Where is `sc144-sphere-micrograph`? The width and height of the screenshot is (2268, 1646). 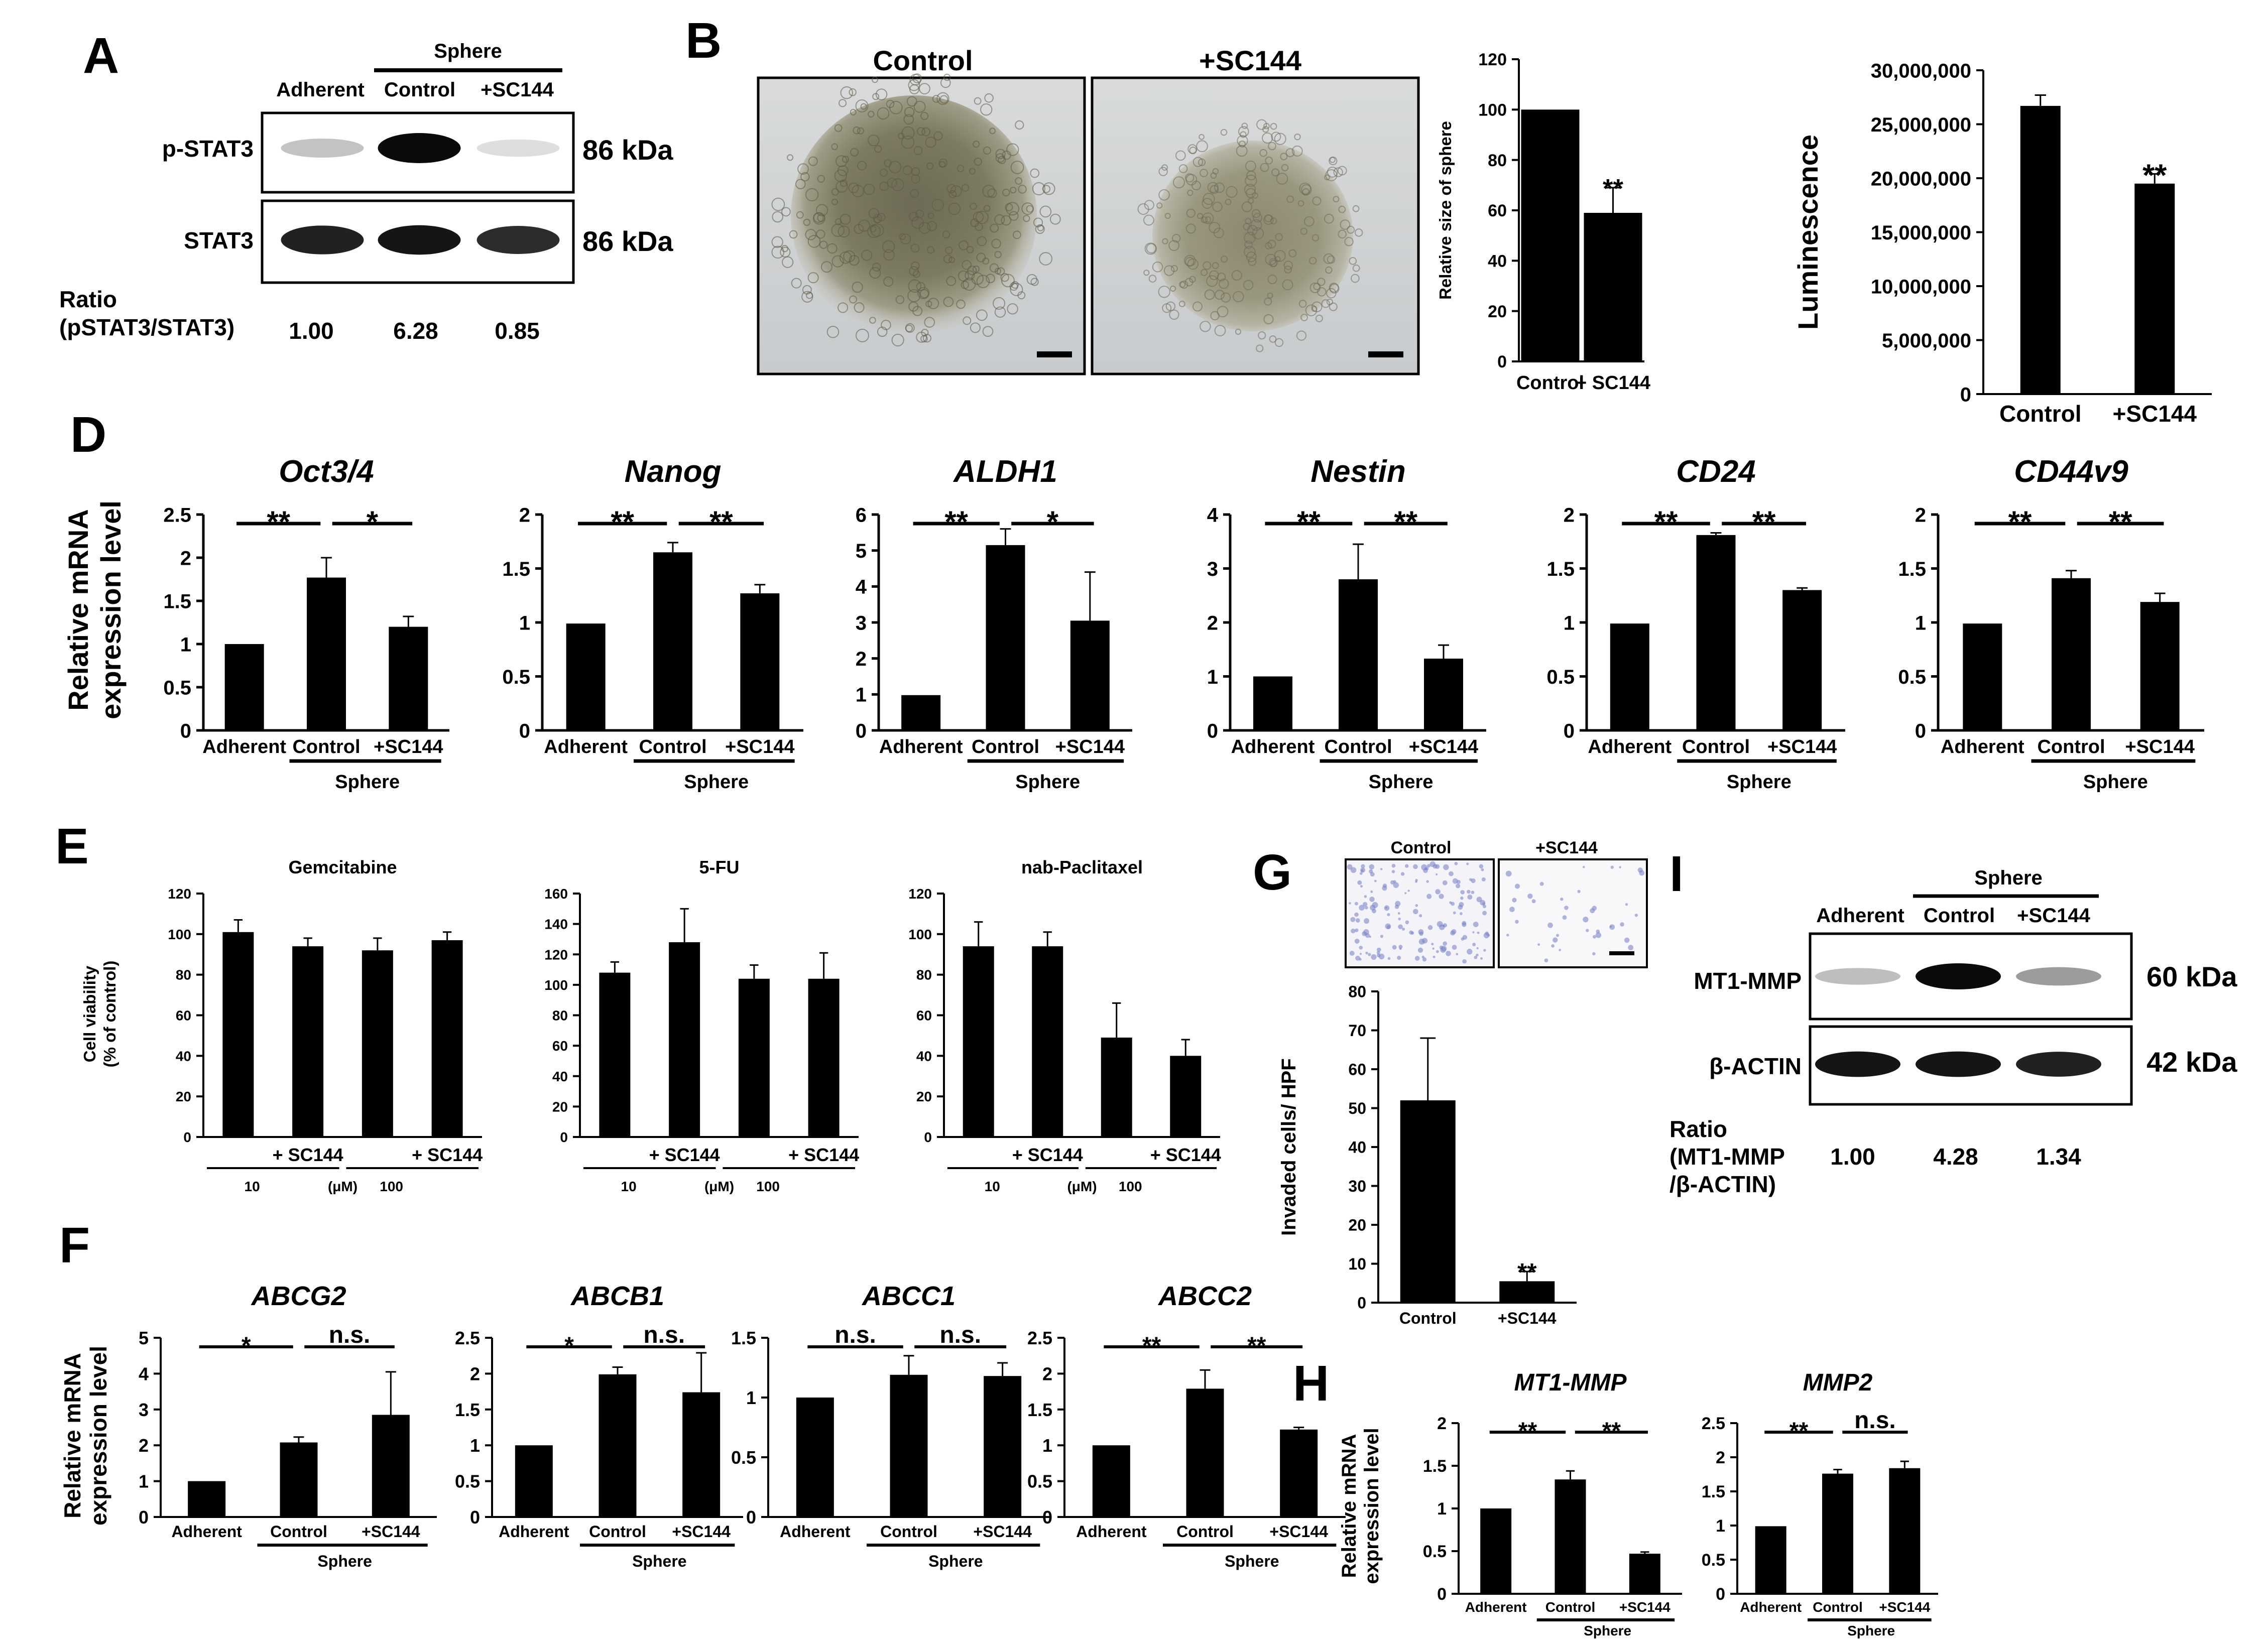 sc144-sphere-micrograph is located at coordinates (1255, 225).